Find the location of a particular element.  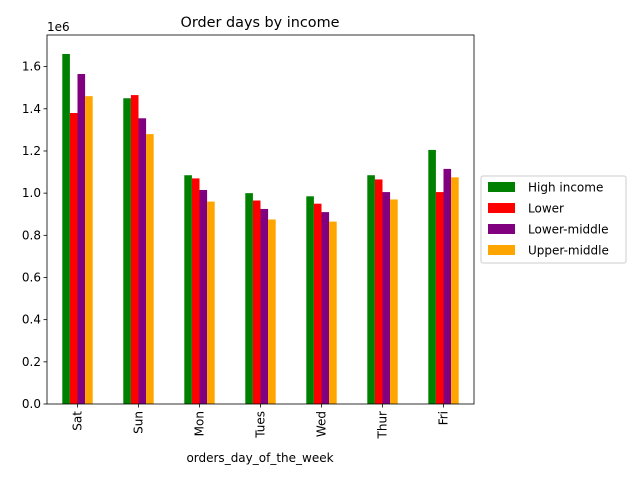

bar-thur-lower is located at coordinates (378, 291).